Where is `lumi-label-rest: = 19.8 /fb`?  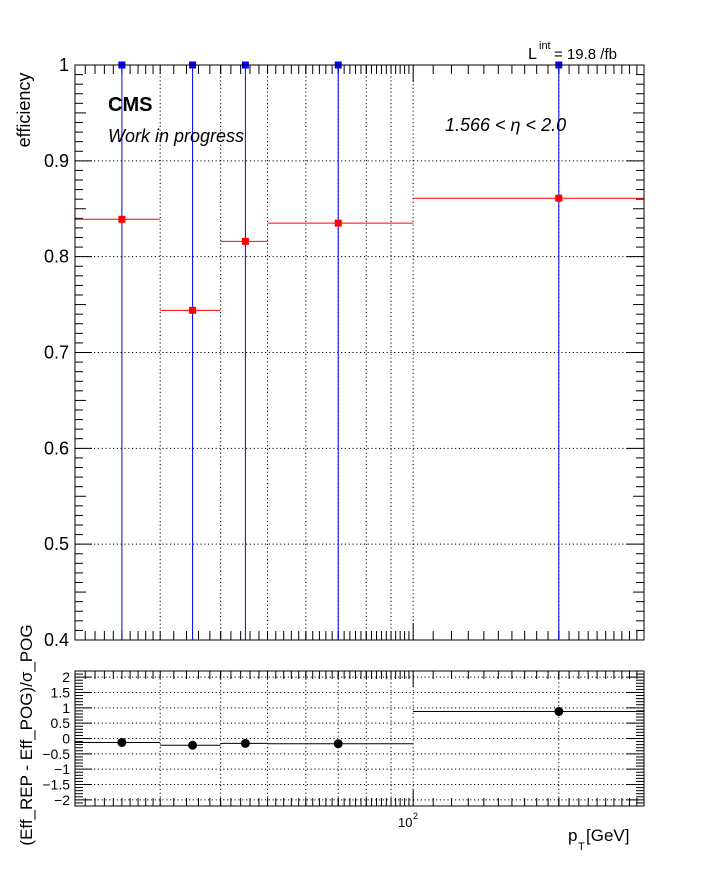
lumi-label-rest: = 19.8 /fb is located at coordinates (585, 54).